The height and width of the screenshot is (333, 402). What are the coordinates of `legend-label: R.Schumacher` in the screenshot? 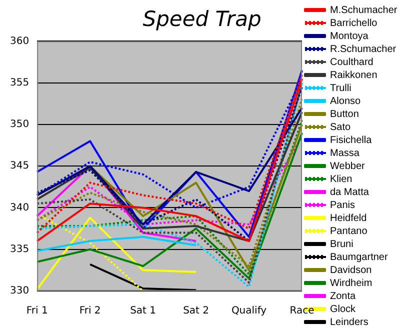 It's located at (363, 49).